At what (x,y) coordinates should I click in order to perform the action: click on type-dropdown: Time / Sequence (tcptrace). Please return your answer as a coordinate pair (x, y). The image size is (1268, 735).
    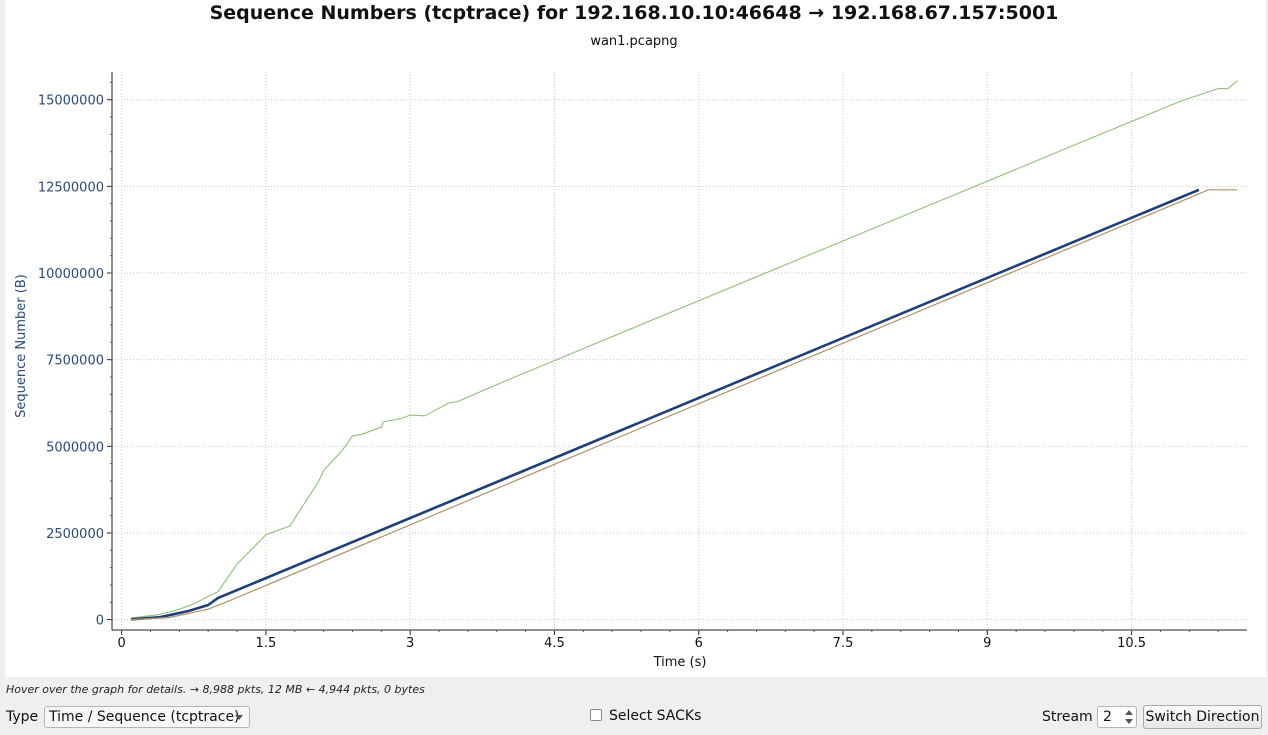
    Looking at the image, I should click on (147, 717).